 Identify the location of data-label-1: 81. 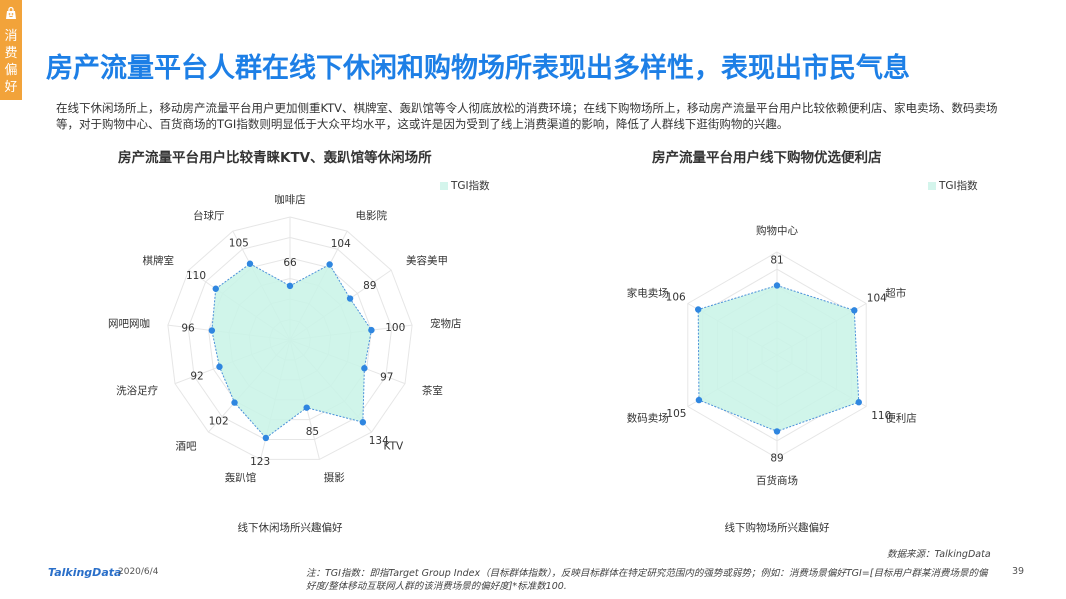
(776, 260).